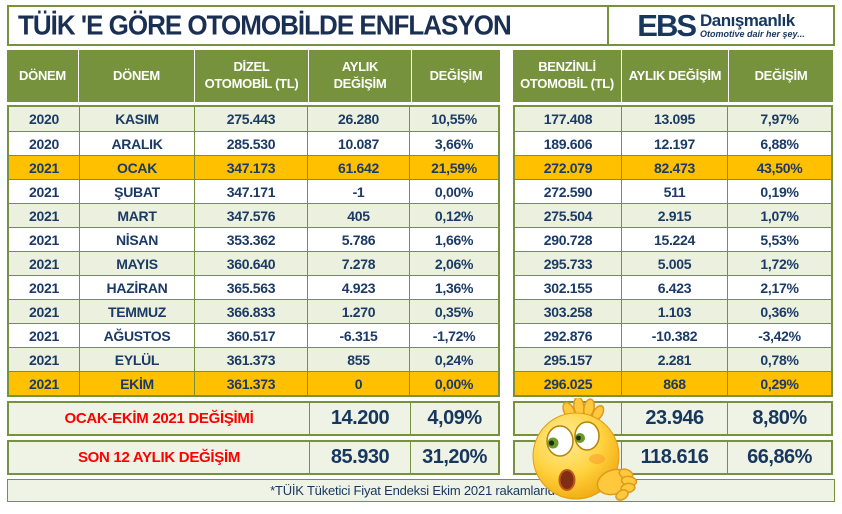 The image size is (842, 514). Describe the element at coordinates (454, 418) in the screenshot. I see `summary-dizel-pct-value: 4,09%` at that location.